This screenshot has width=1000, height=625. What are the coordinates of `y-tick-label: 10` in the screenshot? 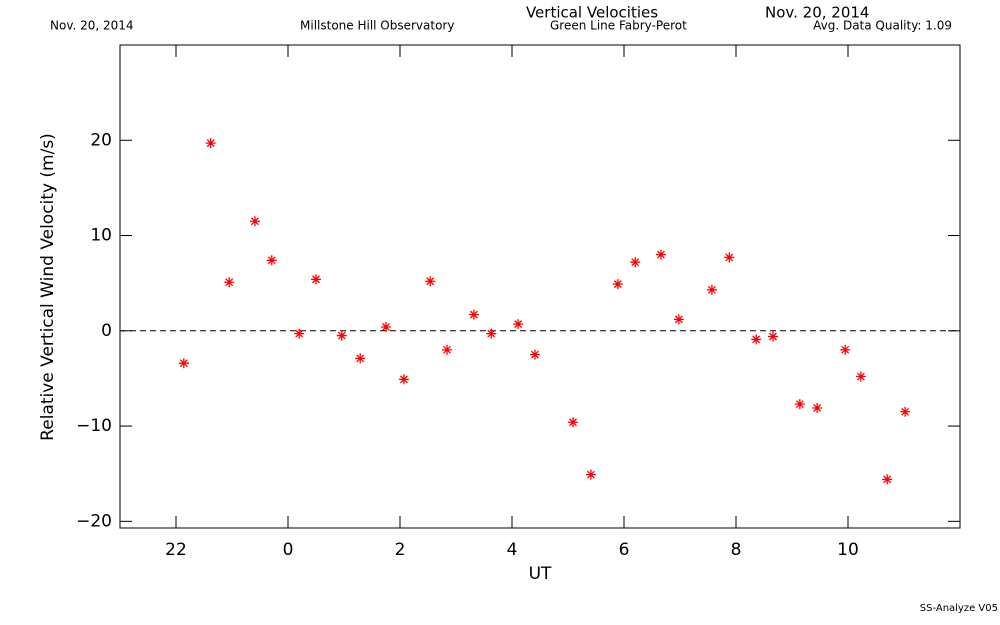 It's located at (101, 236).